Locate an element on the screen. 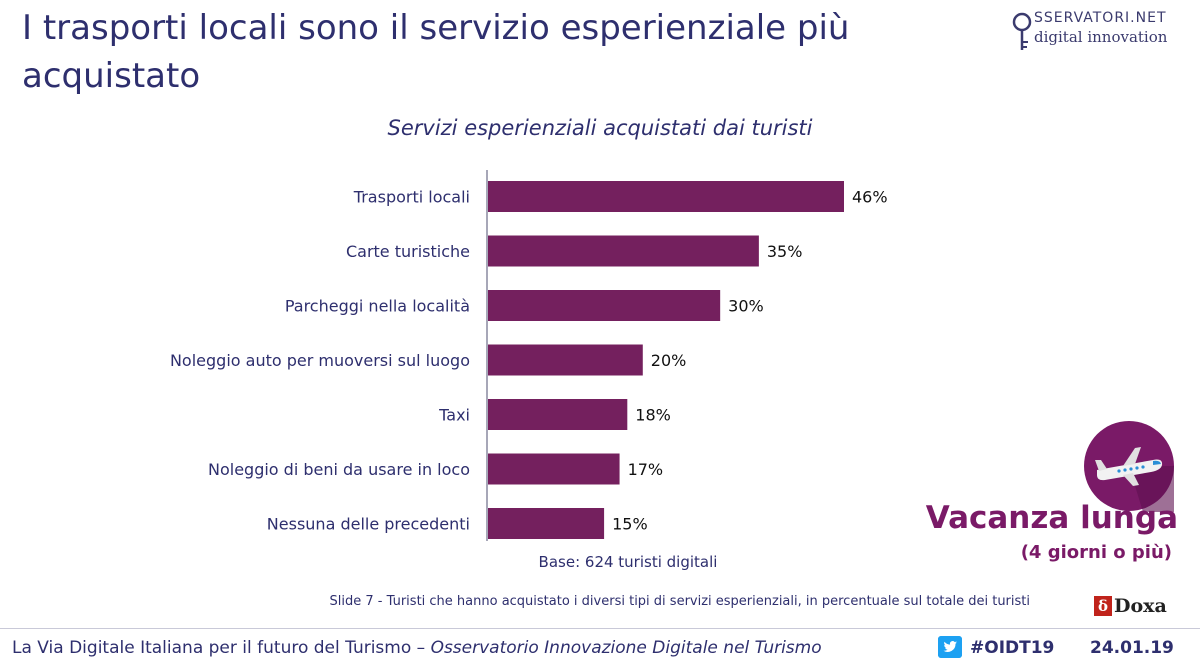  footer-divider is located at coordinates (600, 628).